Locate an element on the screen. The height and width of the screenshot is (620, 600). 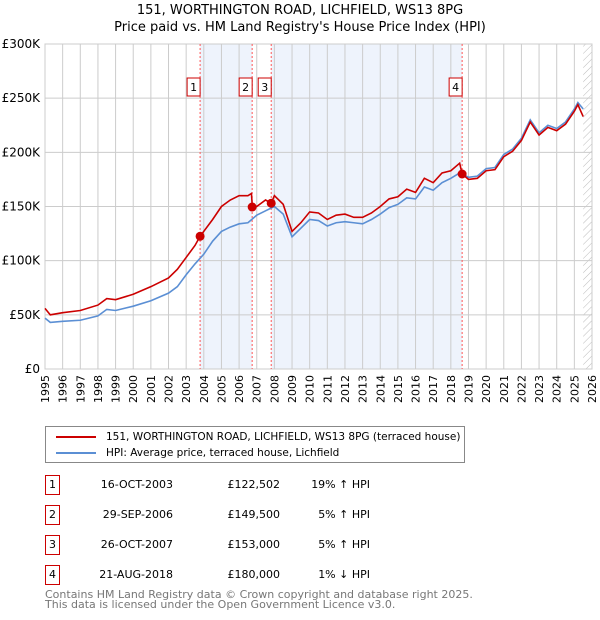
x-tick-label: 2002 is located at coordinates (169, 389).